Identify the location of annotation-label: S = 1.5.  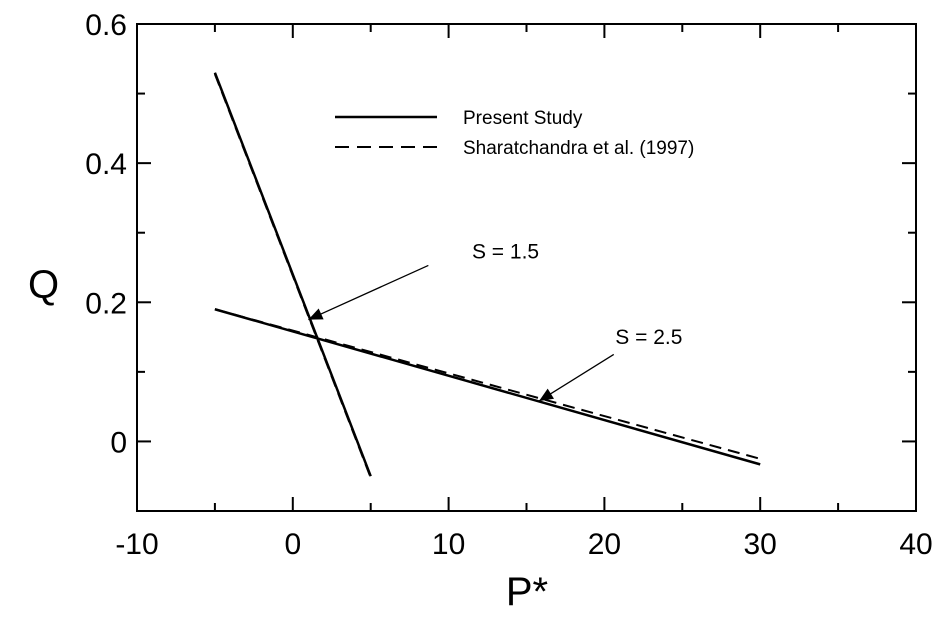
(505, 251).